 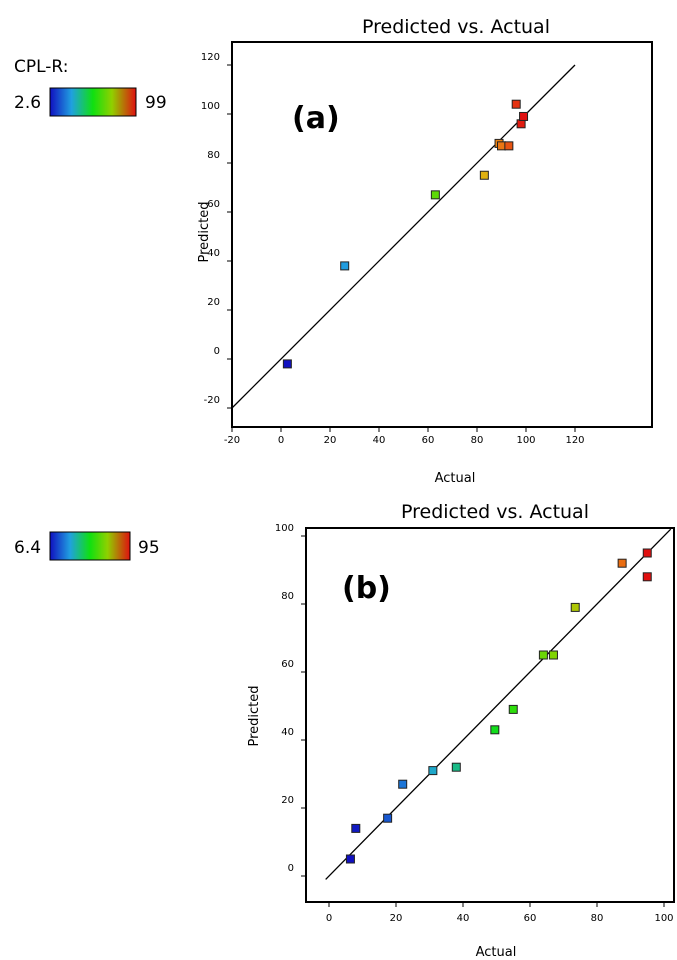 What do you see at coordinates (232, 440) in the screenshot?
I see `chart-a-xtick-label: -20` at bounding box center [232, 440].